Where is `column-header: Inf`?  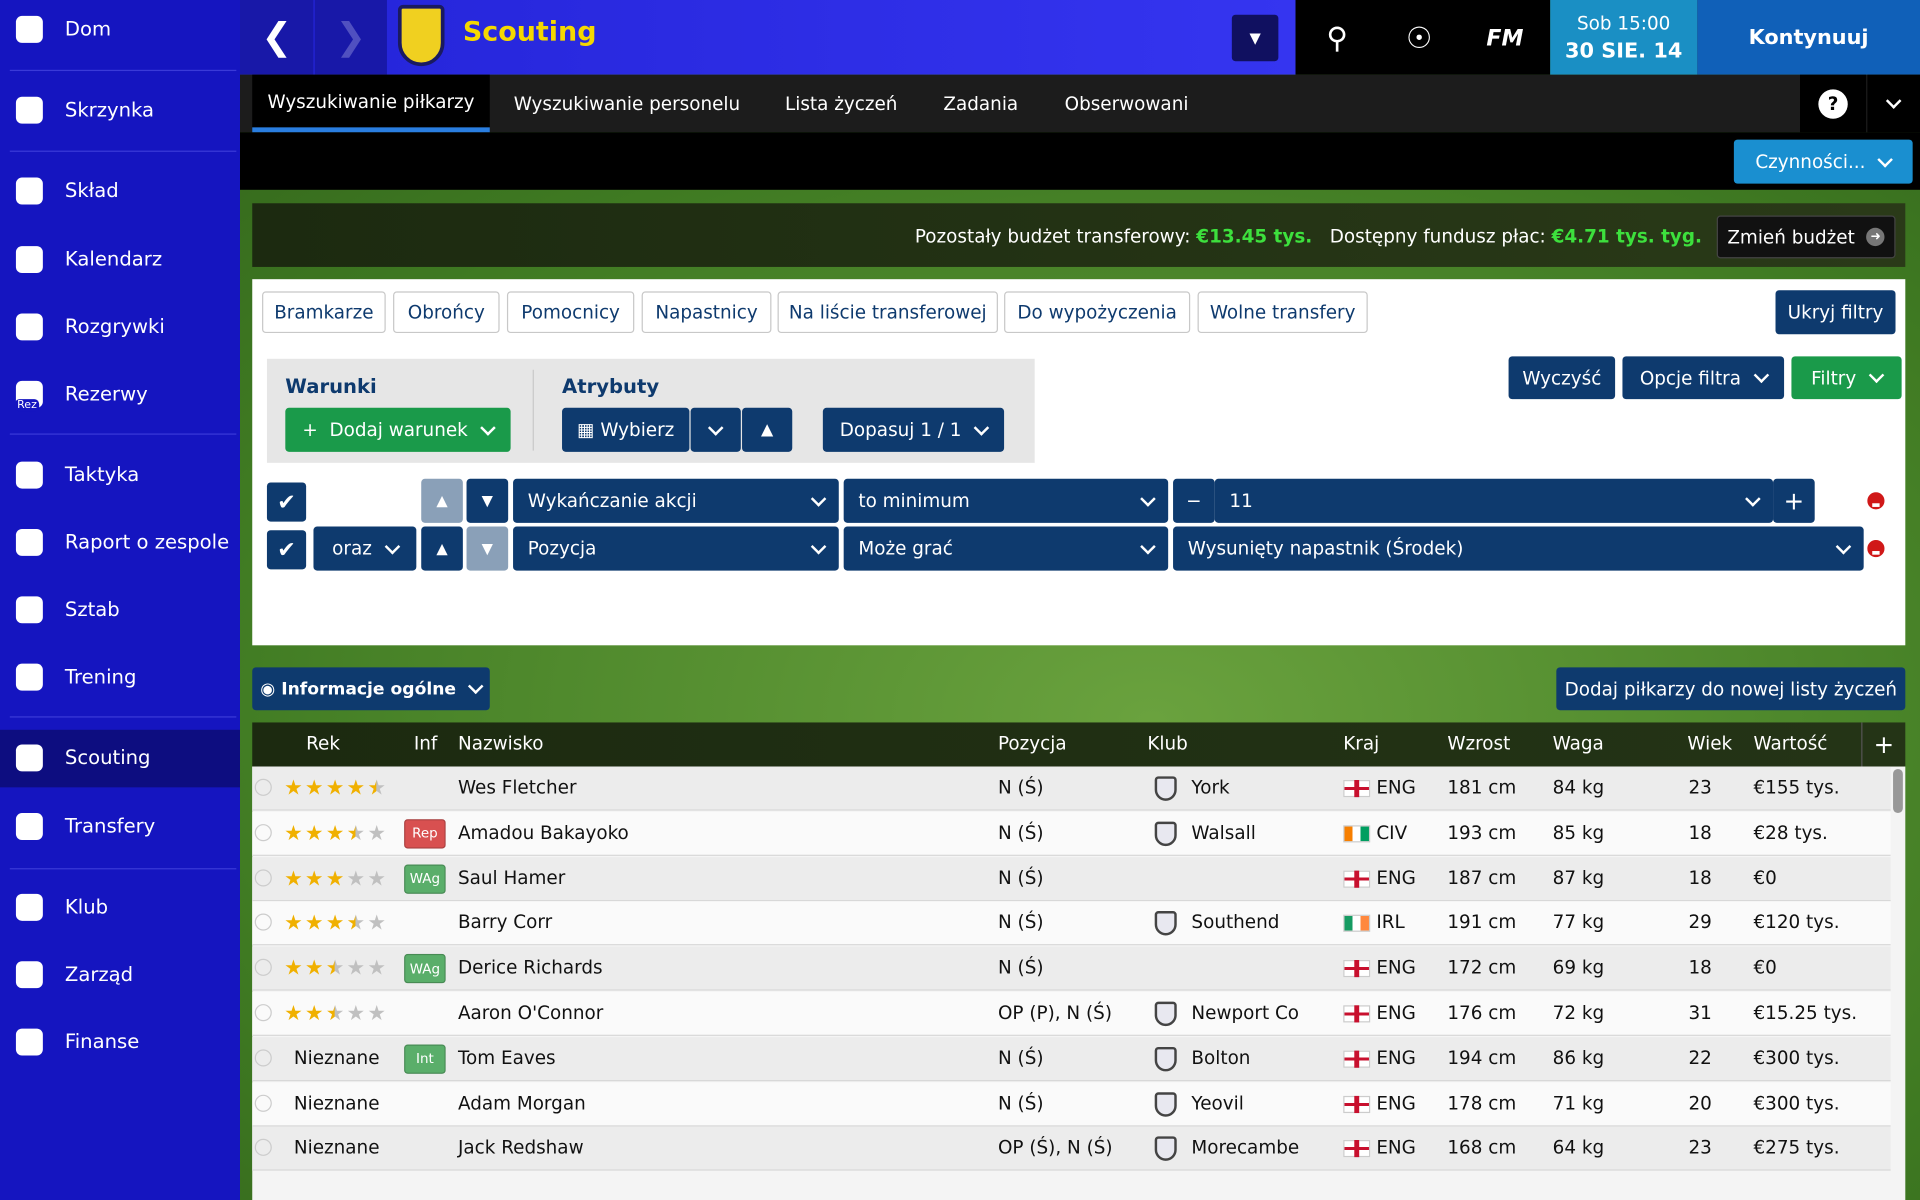
column-header: Inf is located at coordinates (425, 743).